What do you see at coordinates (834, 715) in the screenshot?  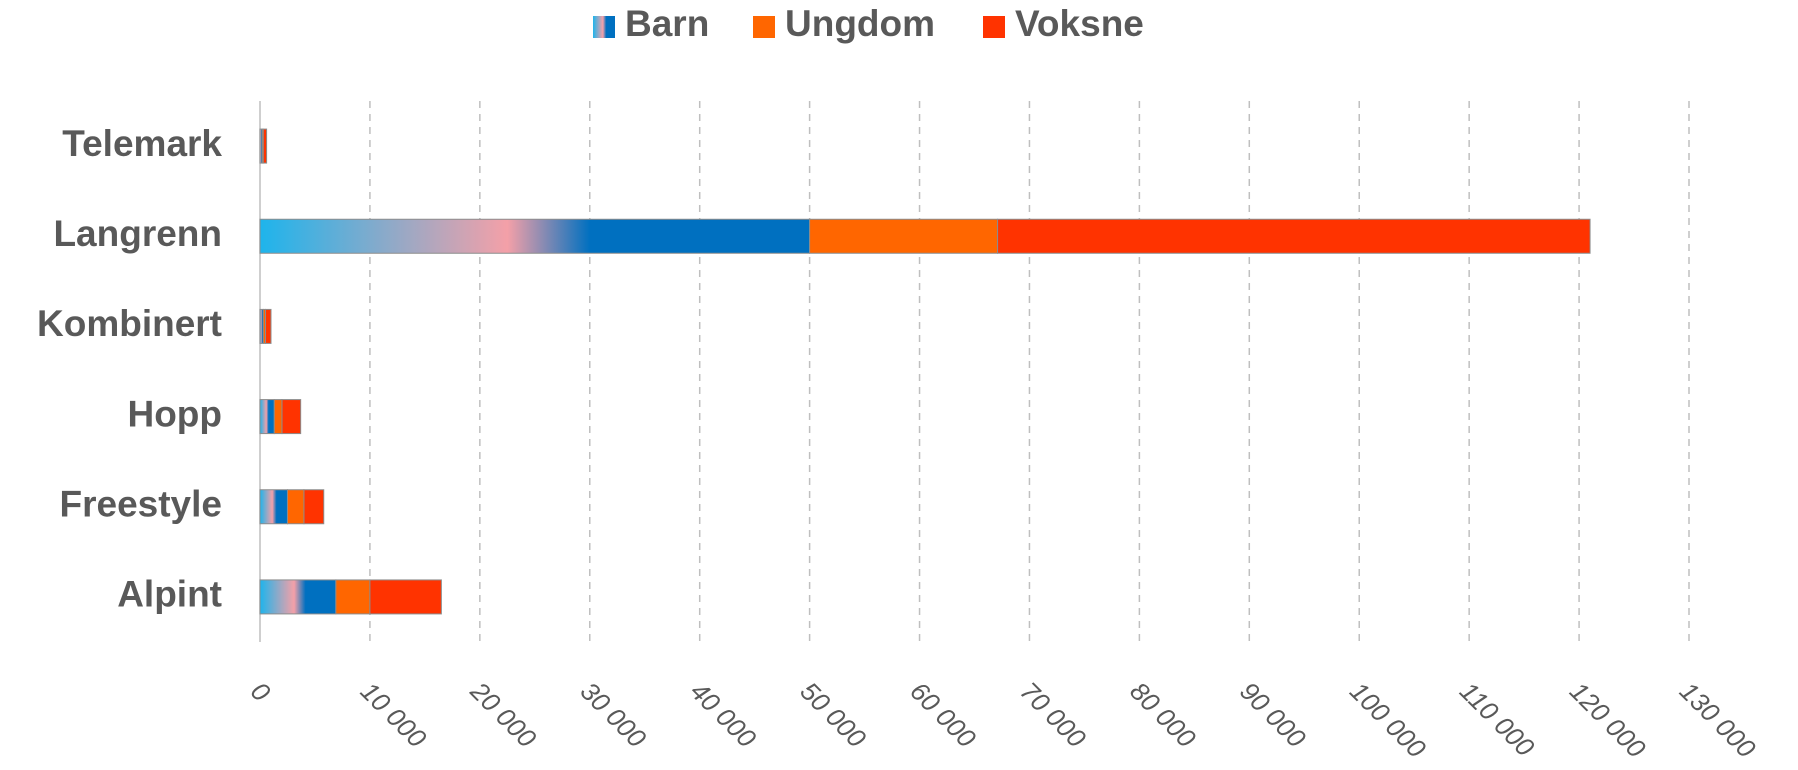 I see `x-tick-label: 50 000` at bounding box center [834, 715].